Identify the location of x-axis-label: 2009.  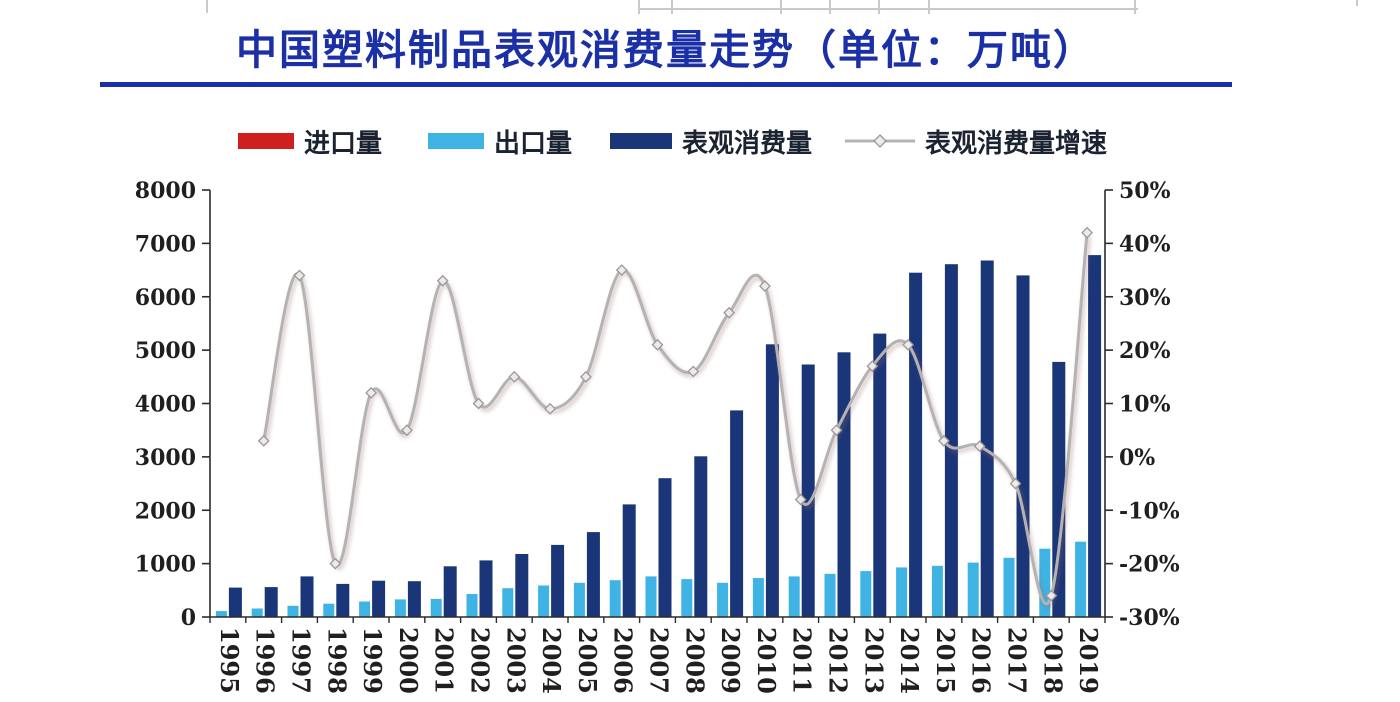
(730, 660).